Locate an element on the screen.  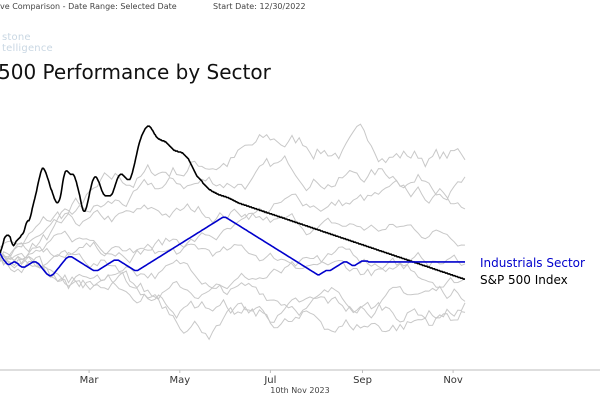
legend-label-industrials: Industrials Sector is located at coordinates (532, 263).